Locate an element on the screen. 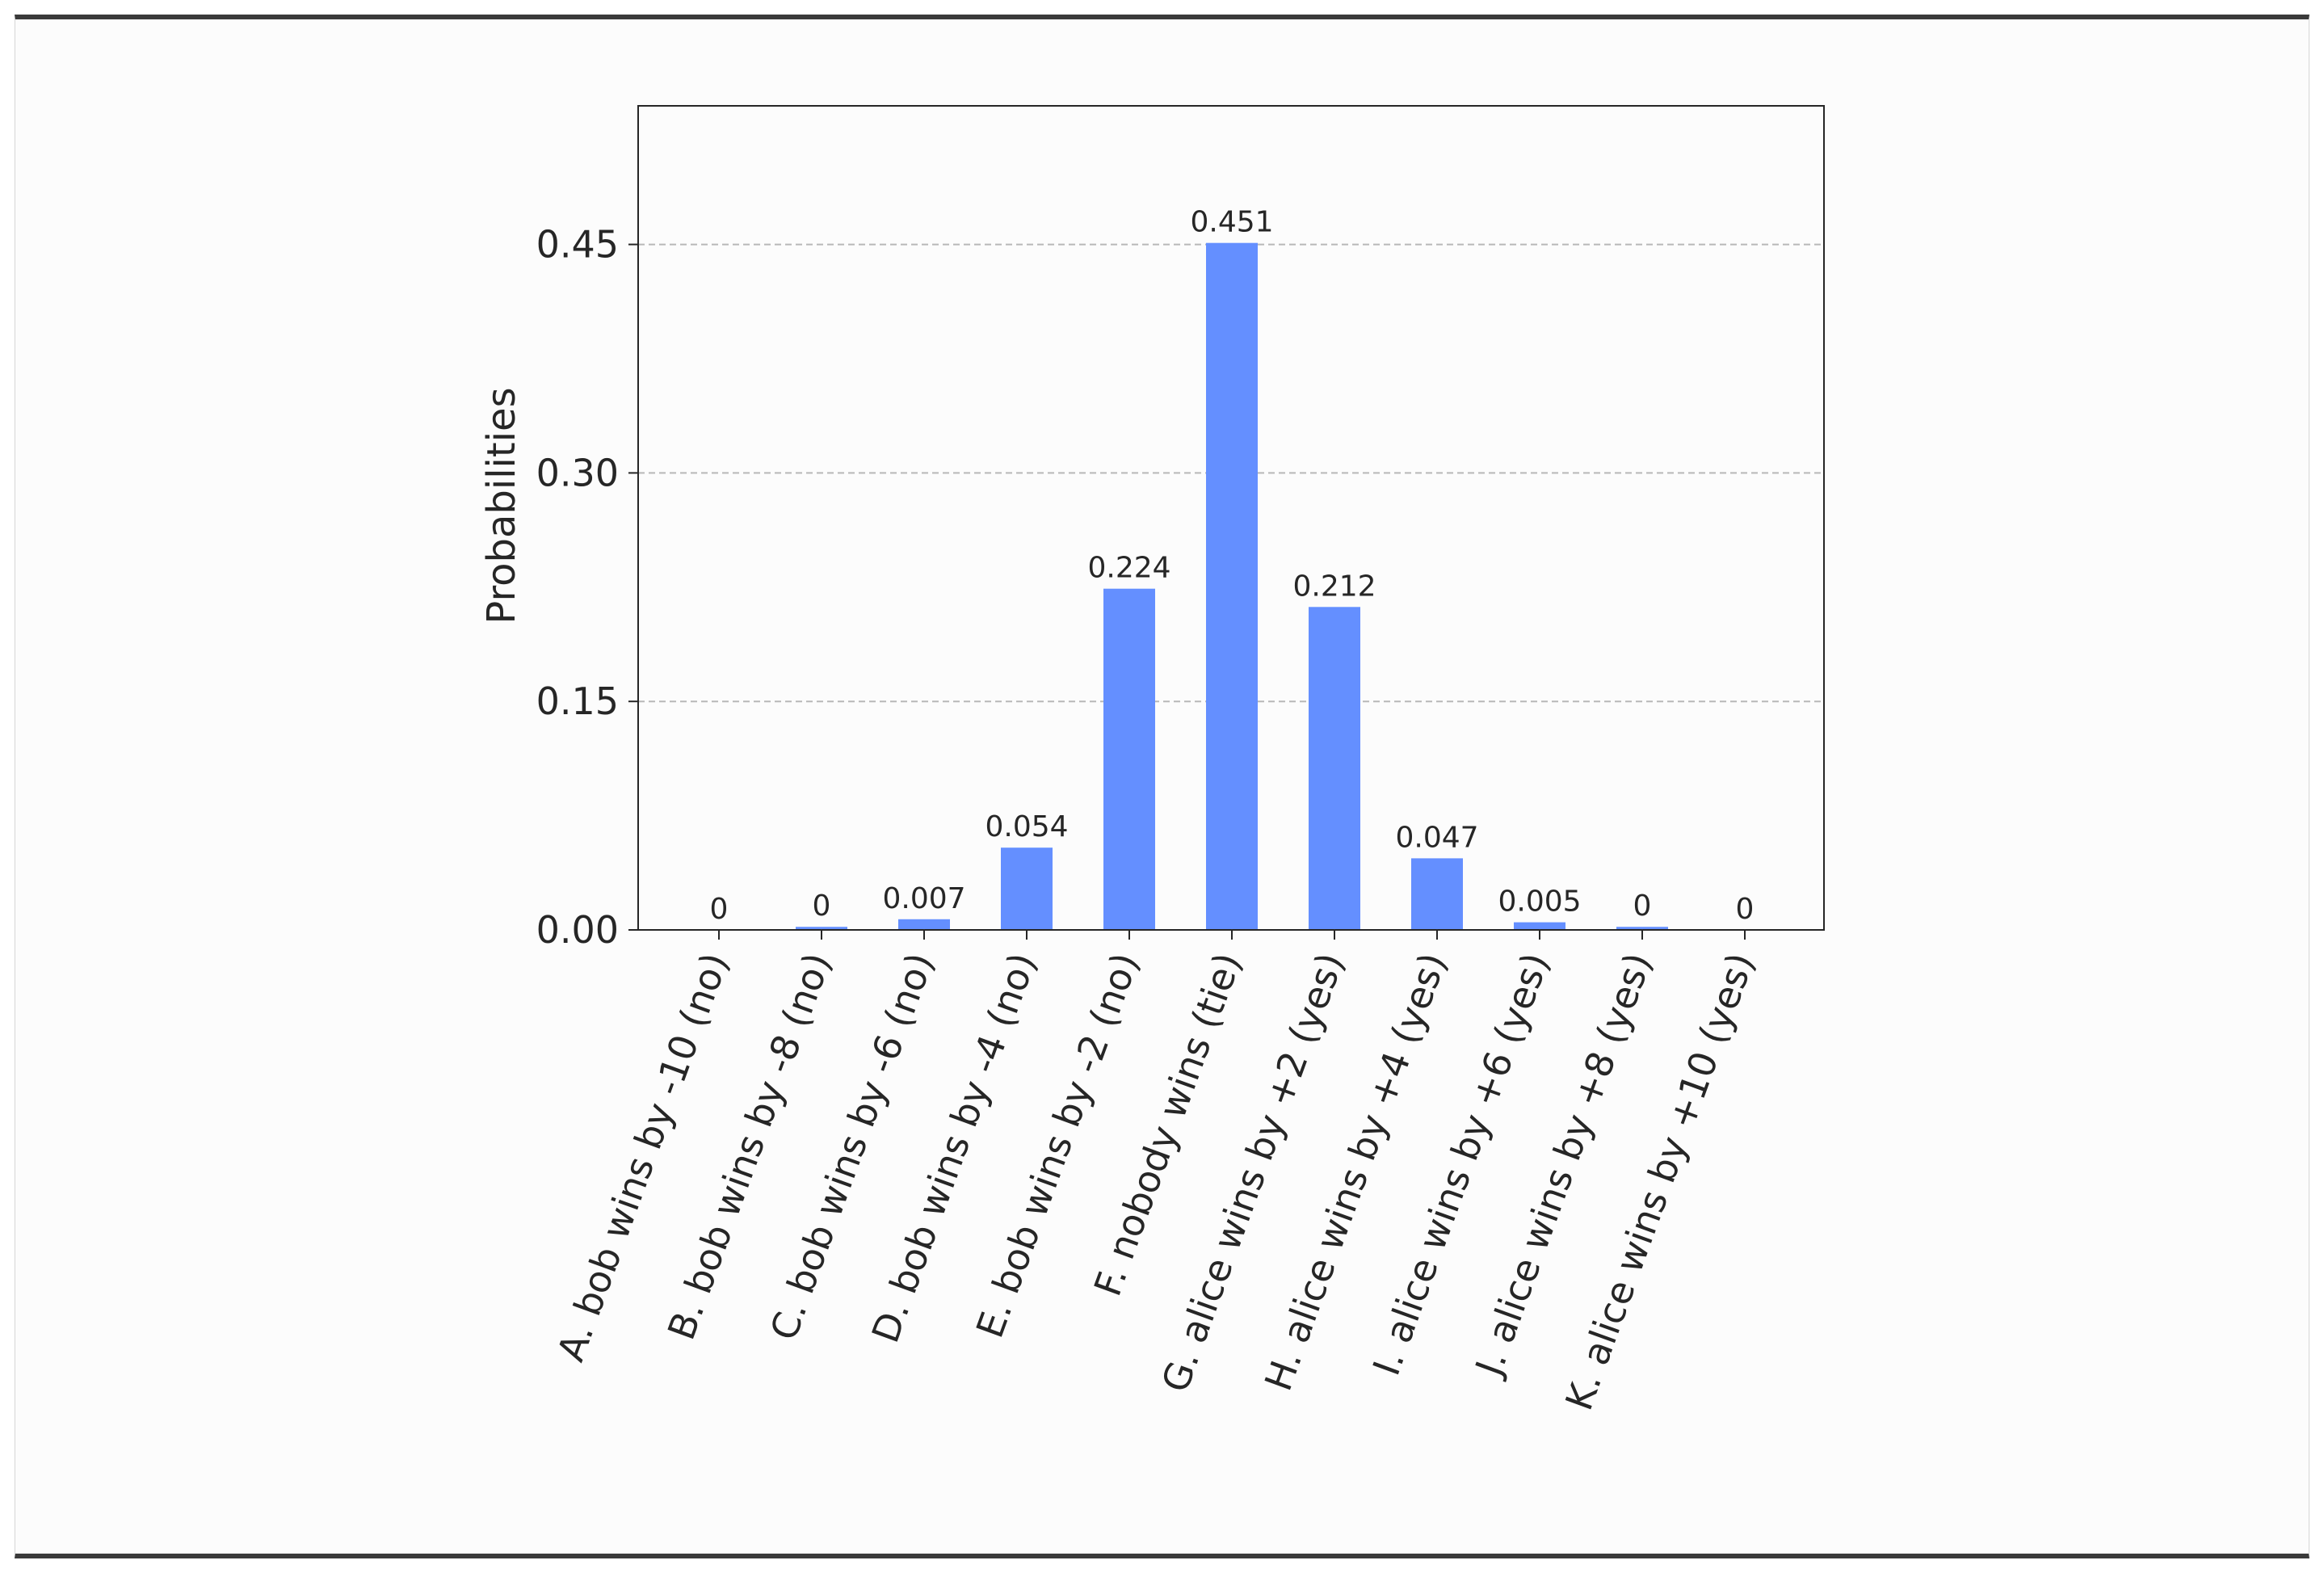  data-label: 0.047 is located at coordinates (1436, 837).